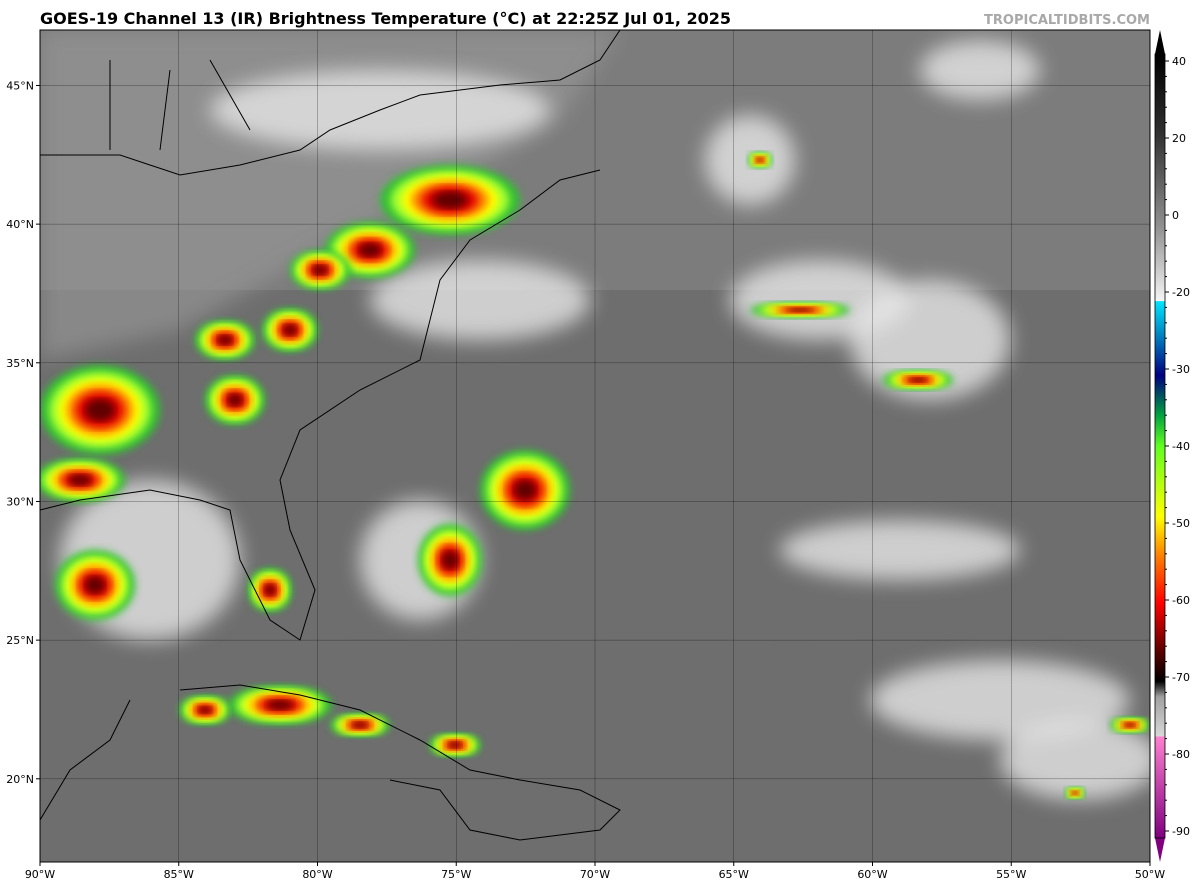 This screenshot has height=889, width=1200. Describe the element at coordinates (1011, 874) in the screenshot. I see `lon-tick-label: 55°W` at that location.